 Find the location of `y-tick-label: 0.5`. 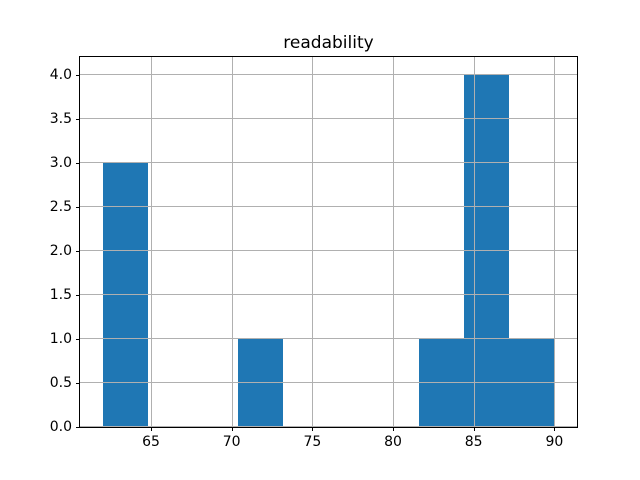

y-tick-label: 0.5 is located at coordinates (60, 383).